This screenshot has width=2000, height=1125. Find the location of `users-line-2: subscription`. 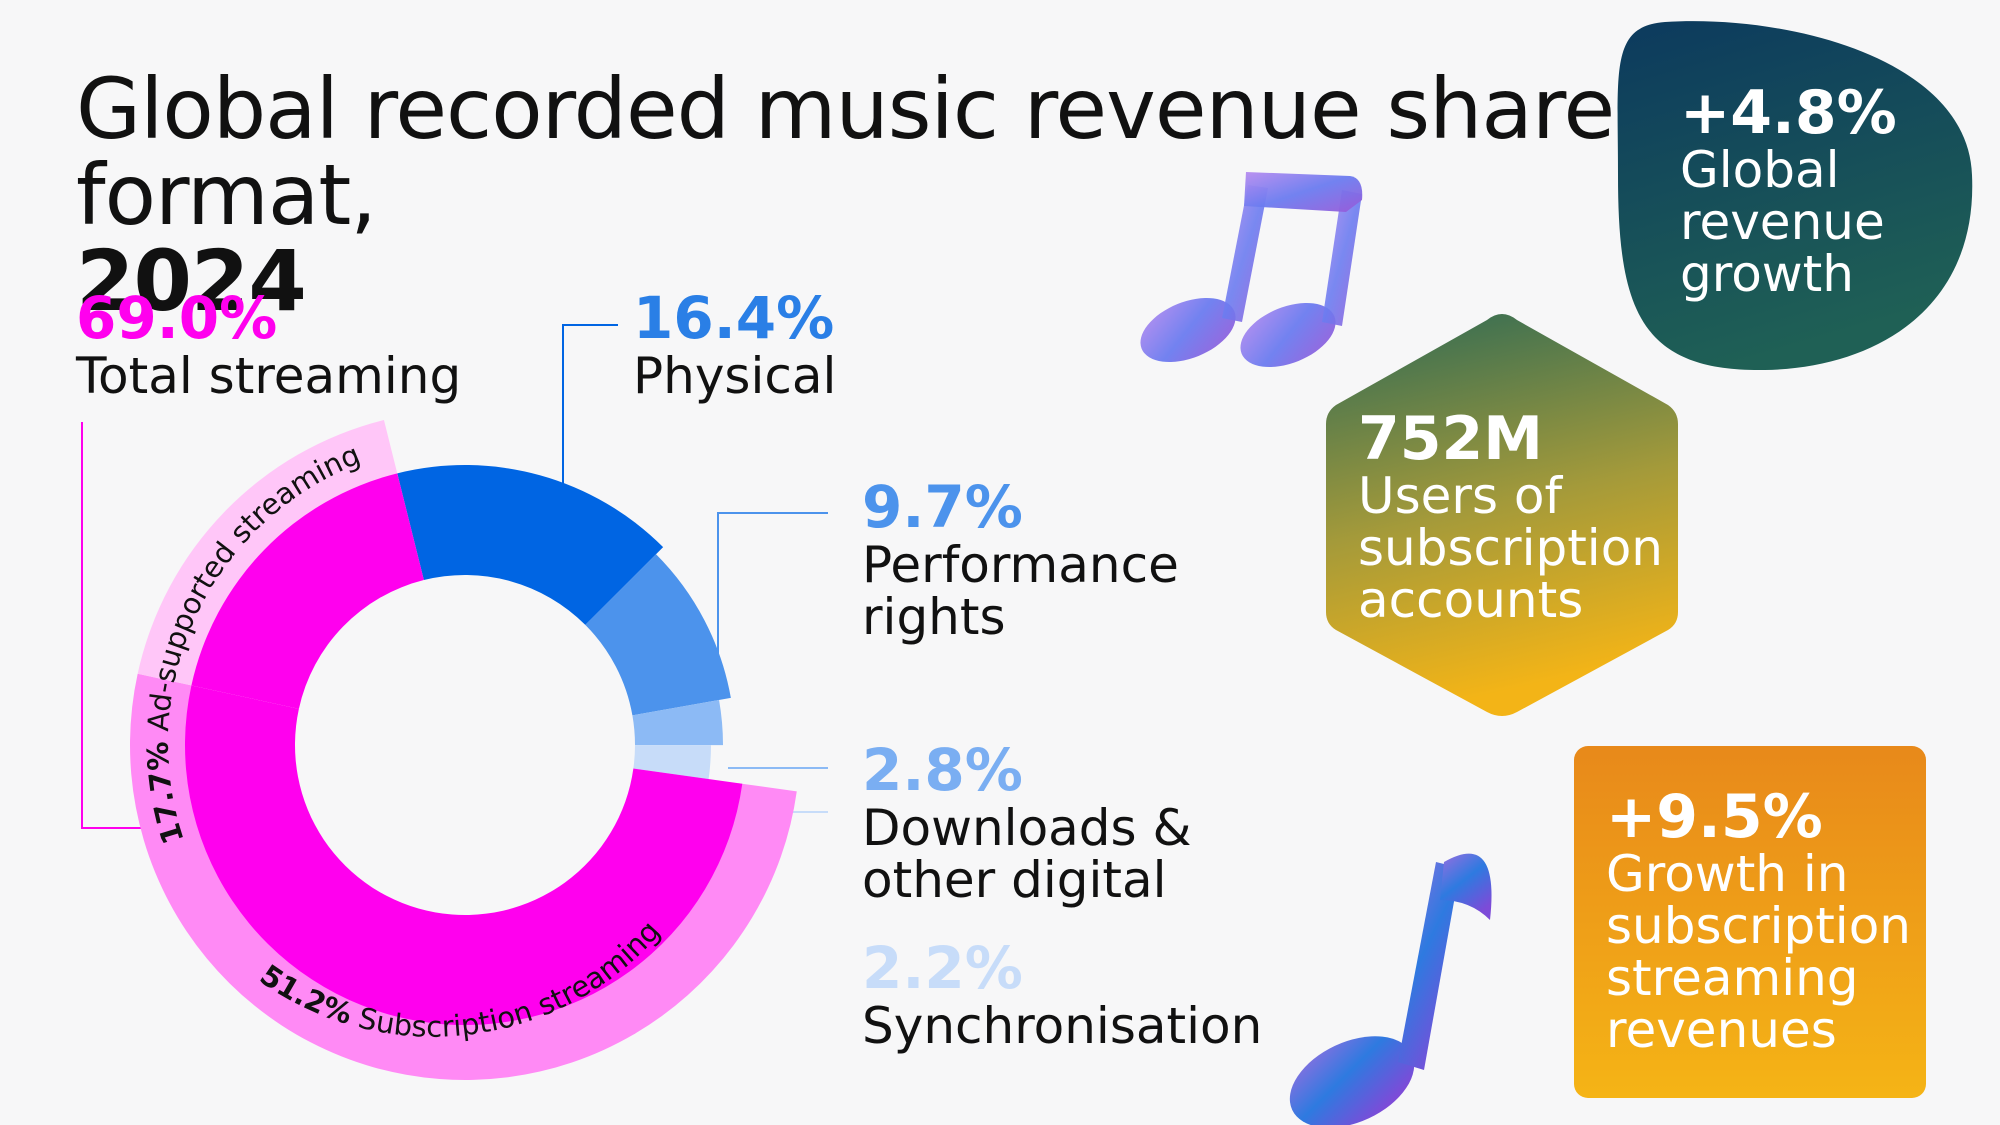

users-line-2: subscription is located at coordinates (1510, 548).